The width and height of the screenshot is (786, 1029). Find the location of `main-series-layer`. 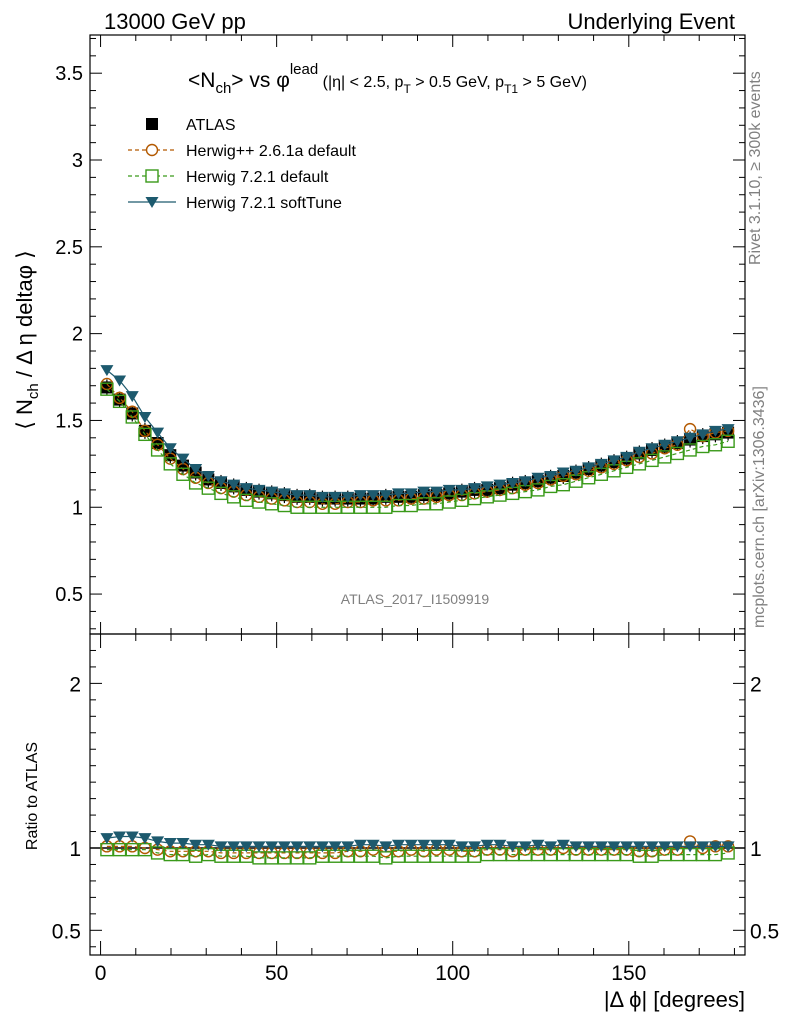

main-series-layer is located at coordinates (417, 439).